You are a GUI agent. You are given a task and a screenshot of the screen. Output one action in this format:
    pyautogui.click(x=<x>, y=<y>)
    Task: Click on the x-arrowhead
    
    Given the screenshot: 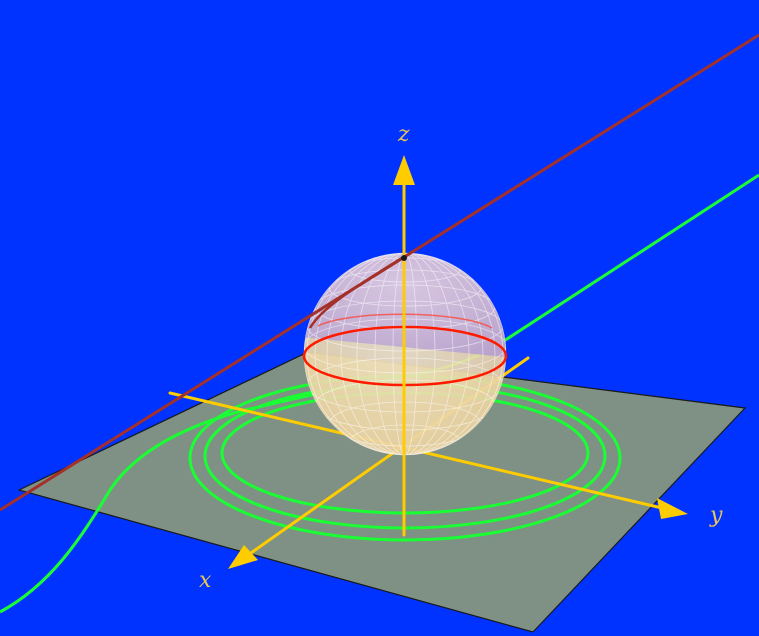 What is the action you would take?
    pyautogui.click(x=243, y=557)
    